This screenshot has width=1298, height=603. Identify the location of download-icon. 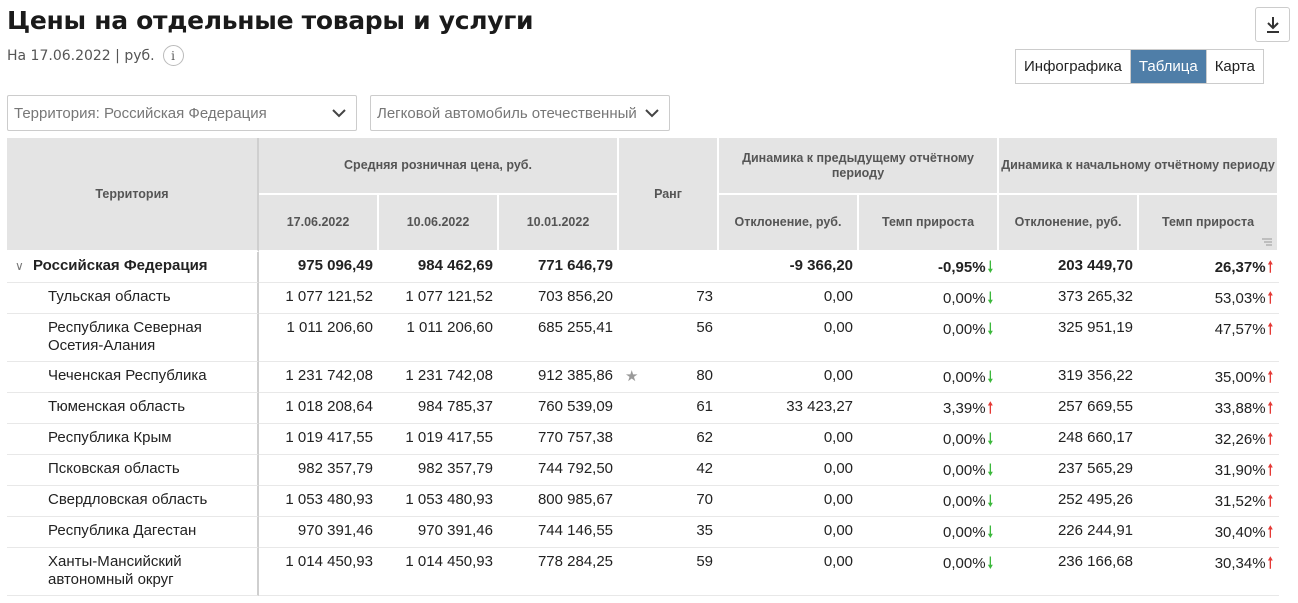
(1272, 24).